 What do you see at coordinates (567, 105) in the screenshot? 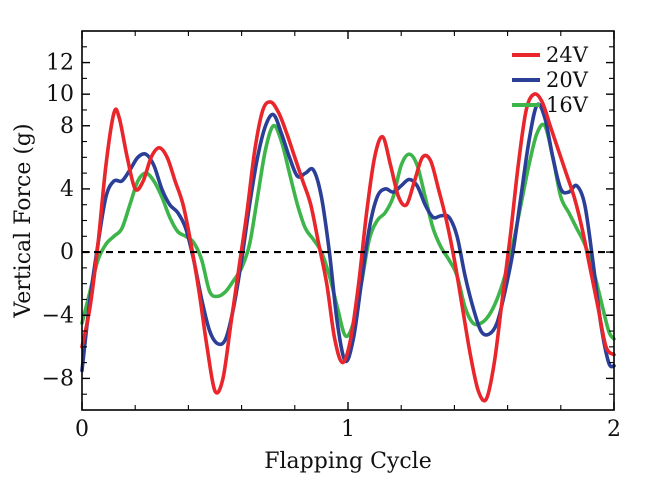
I see `legend-label-16v: 16V` at bounding box center [567, 105].